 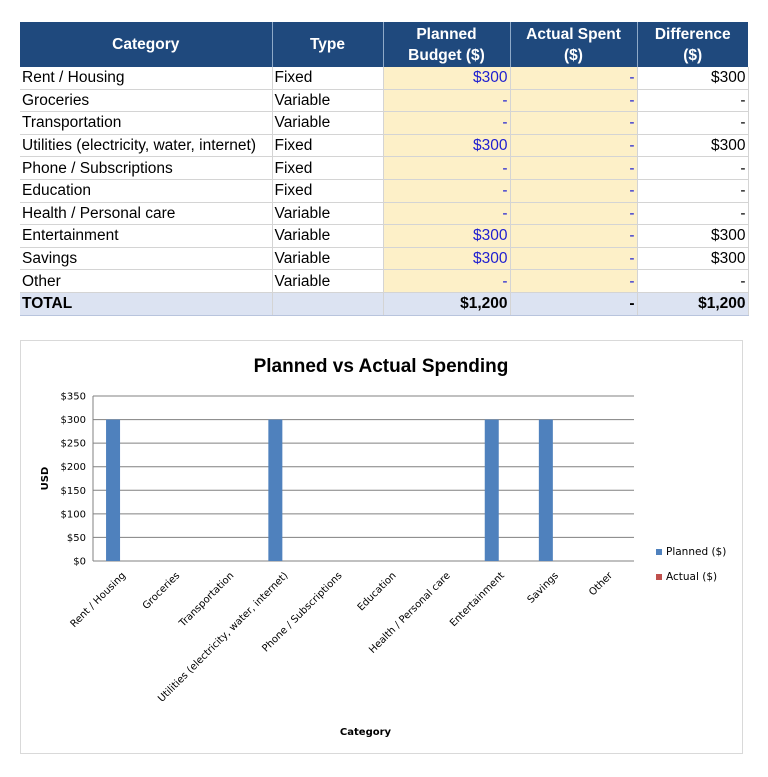 What do you see at coordinates (447, 44) in the screenshot?
I see `header-planned: Planned Budget ($)` at bounding box center [447, 44].